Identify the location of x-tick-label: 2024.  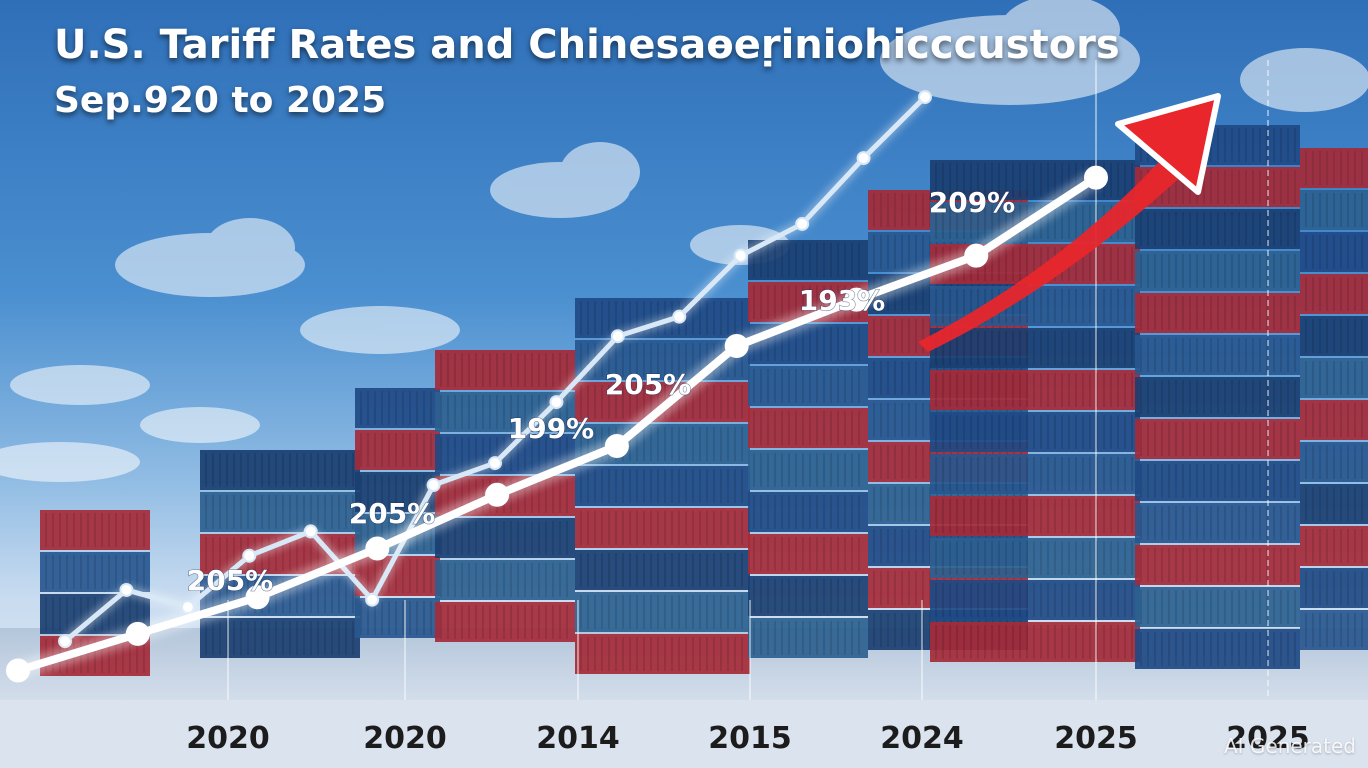
(922, 738).